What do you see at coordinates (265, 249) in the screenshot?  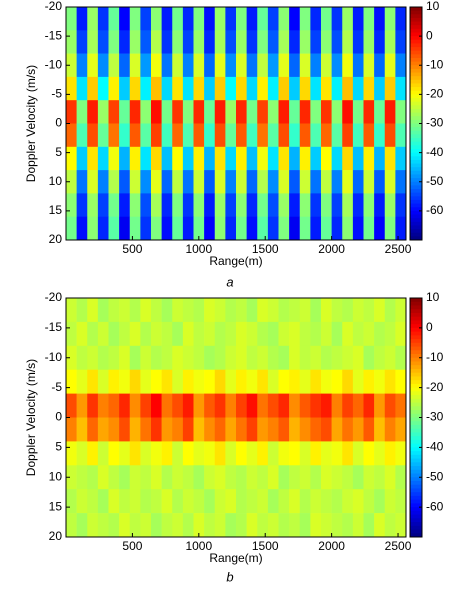 I see `x-tick-label: 1500` at bounding box center [265, 249].